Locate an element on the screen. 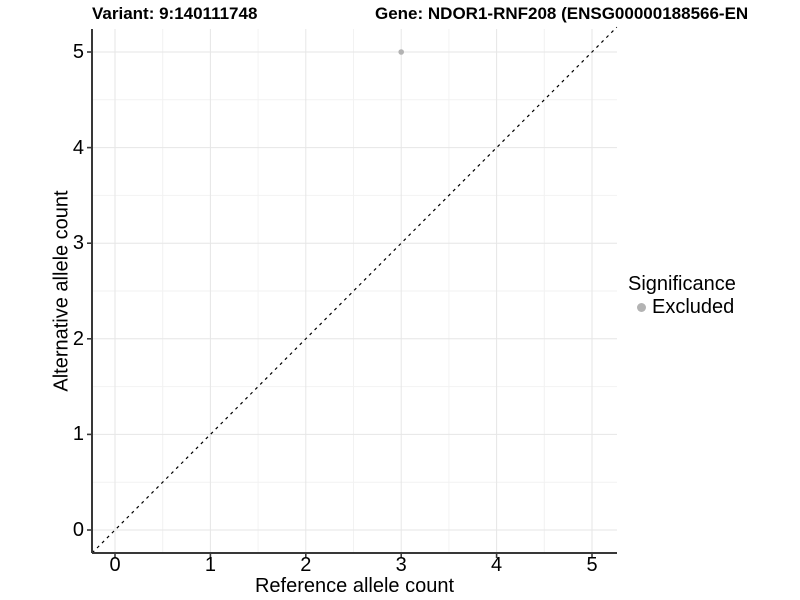  legend: Significance Excluded is located at coordinates (682, 295).